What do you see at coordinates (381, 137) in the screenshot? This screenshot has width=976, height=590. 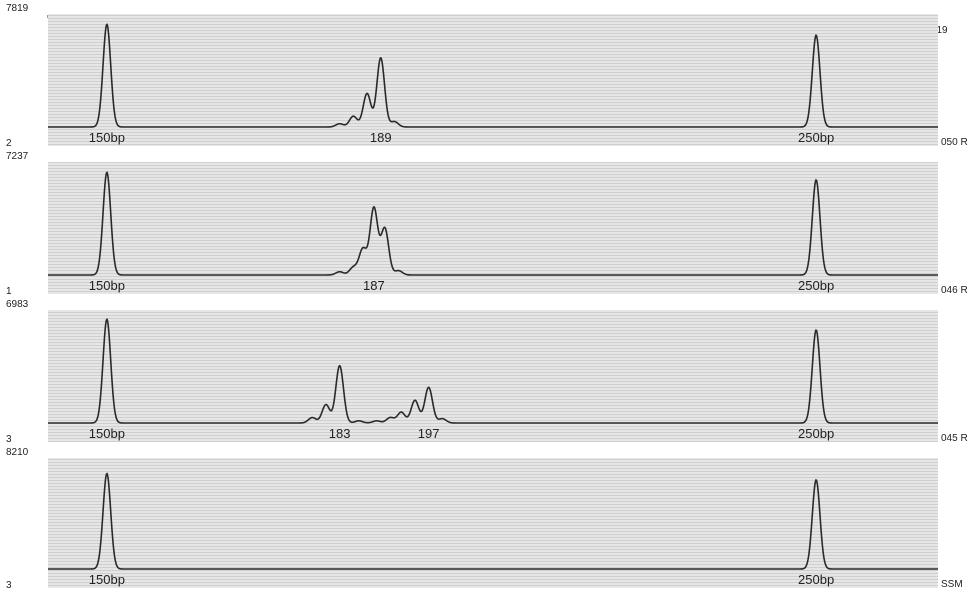 I see `peak-label: 189` at bounding box center [381, 137].